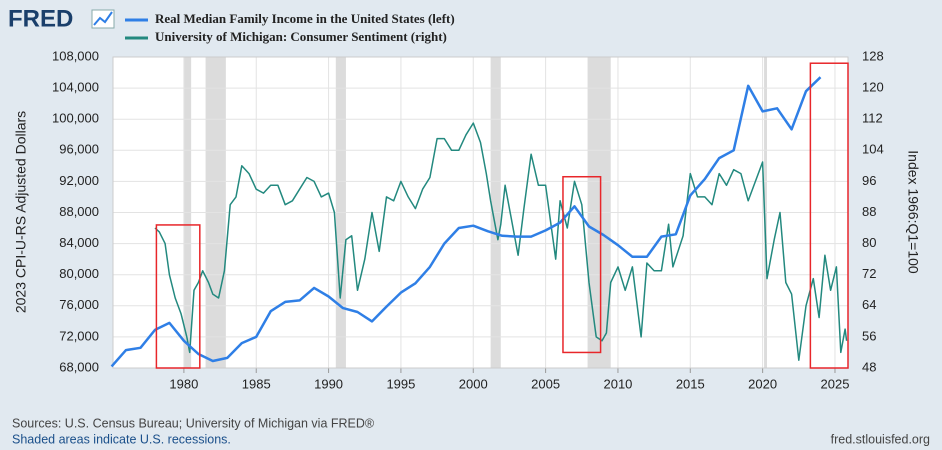 This screenshot has width=942, height=450. Describe the element at coordinates (79, 149) in the screenshot. I see `y-tick-label: 96,000` at that location.